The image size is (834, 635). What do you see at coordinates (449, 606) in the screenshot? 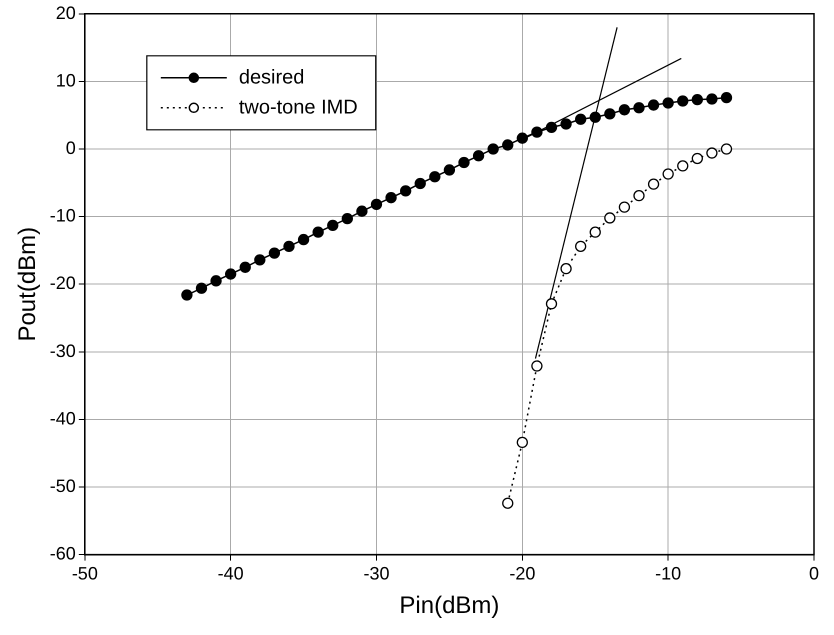
I see `x-axis-title: Pin(dBm)` at bounding box center [449, 606].